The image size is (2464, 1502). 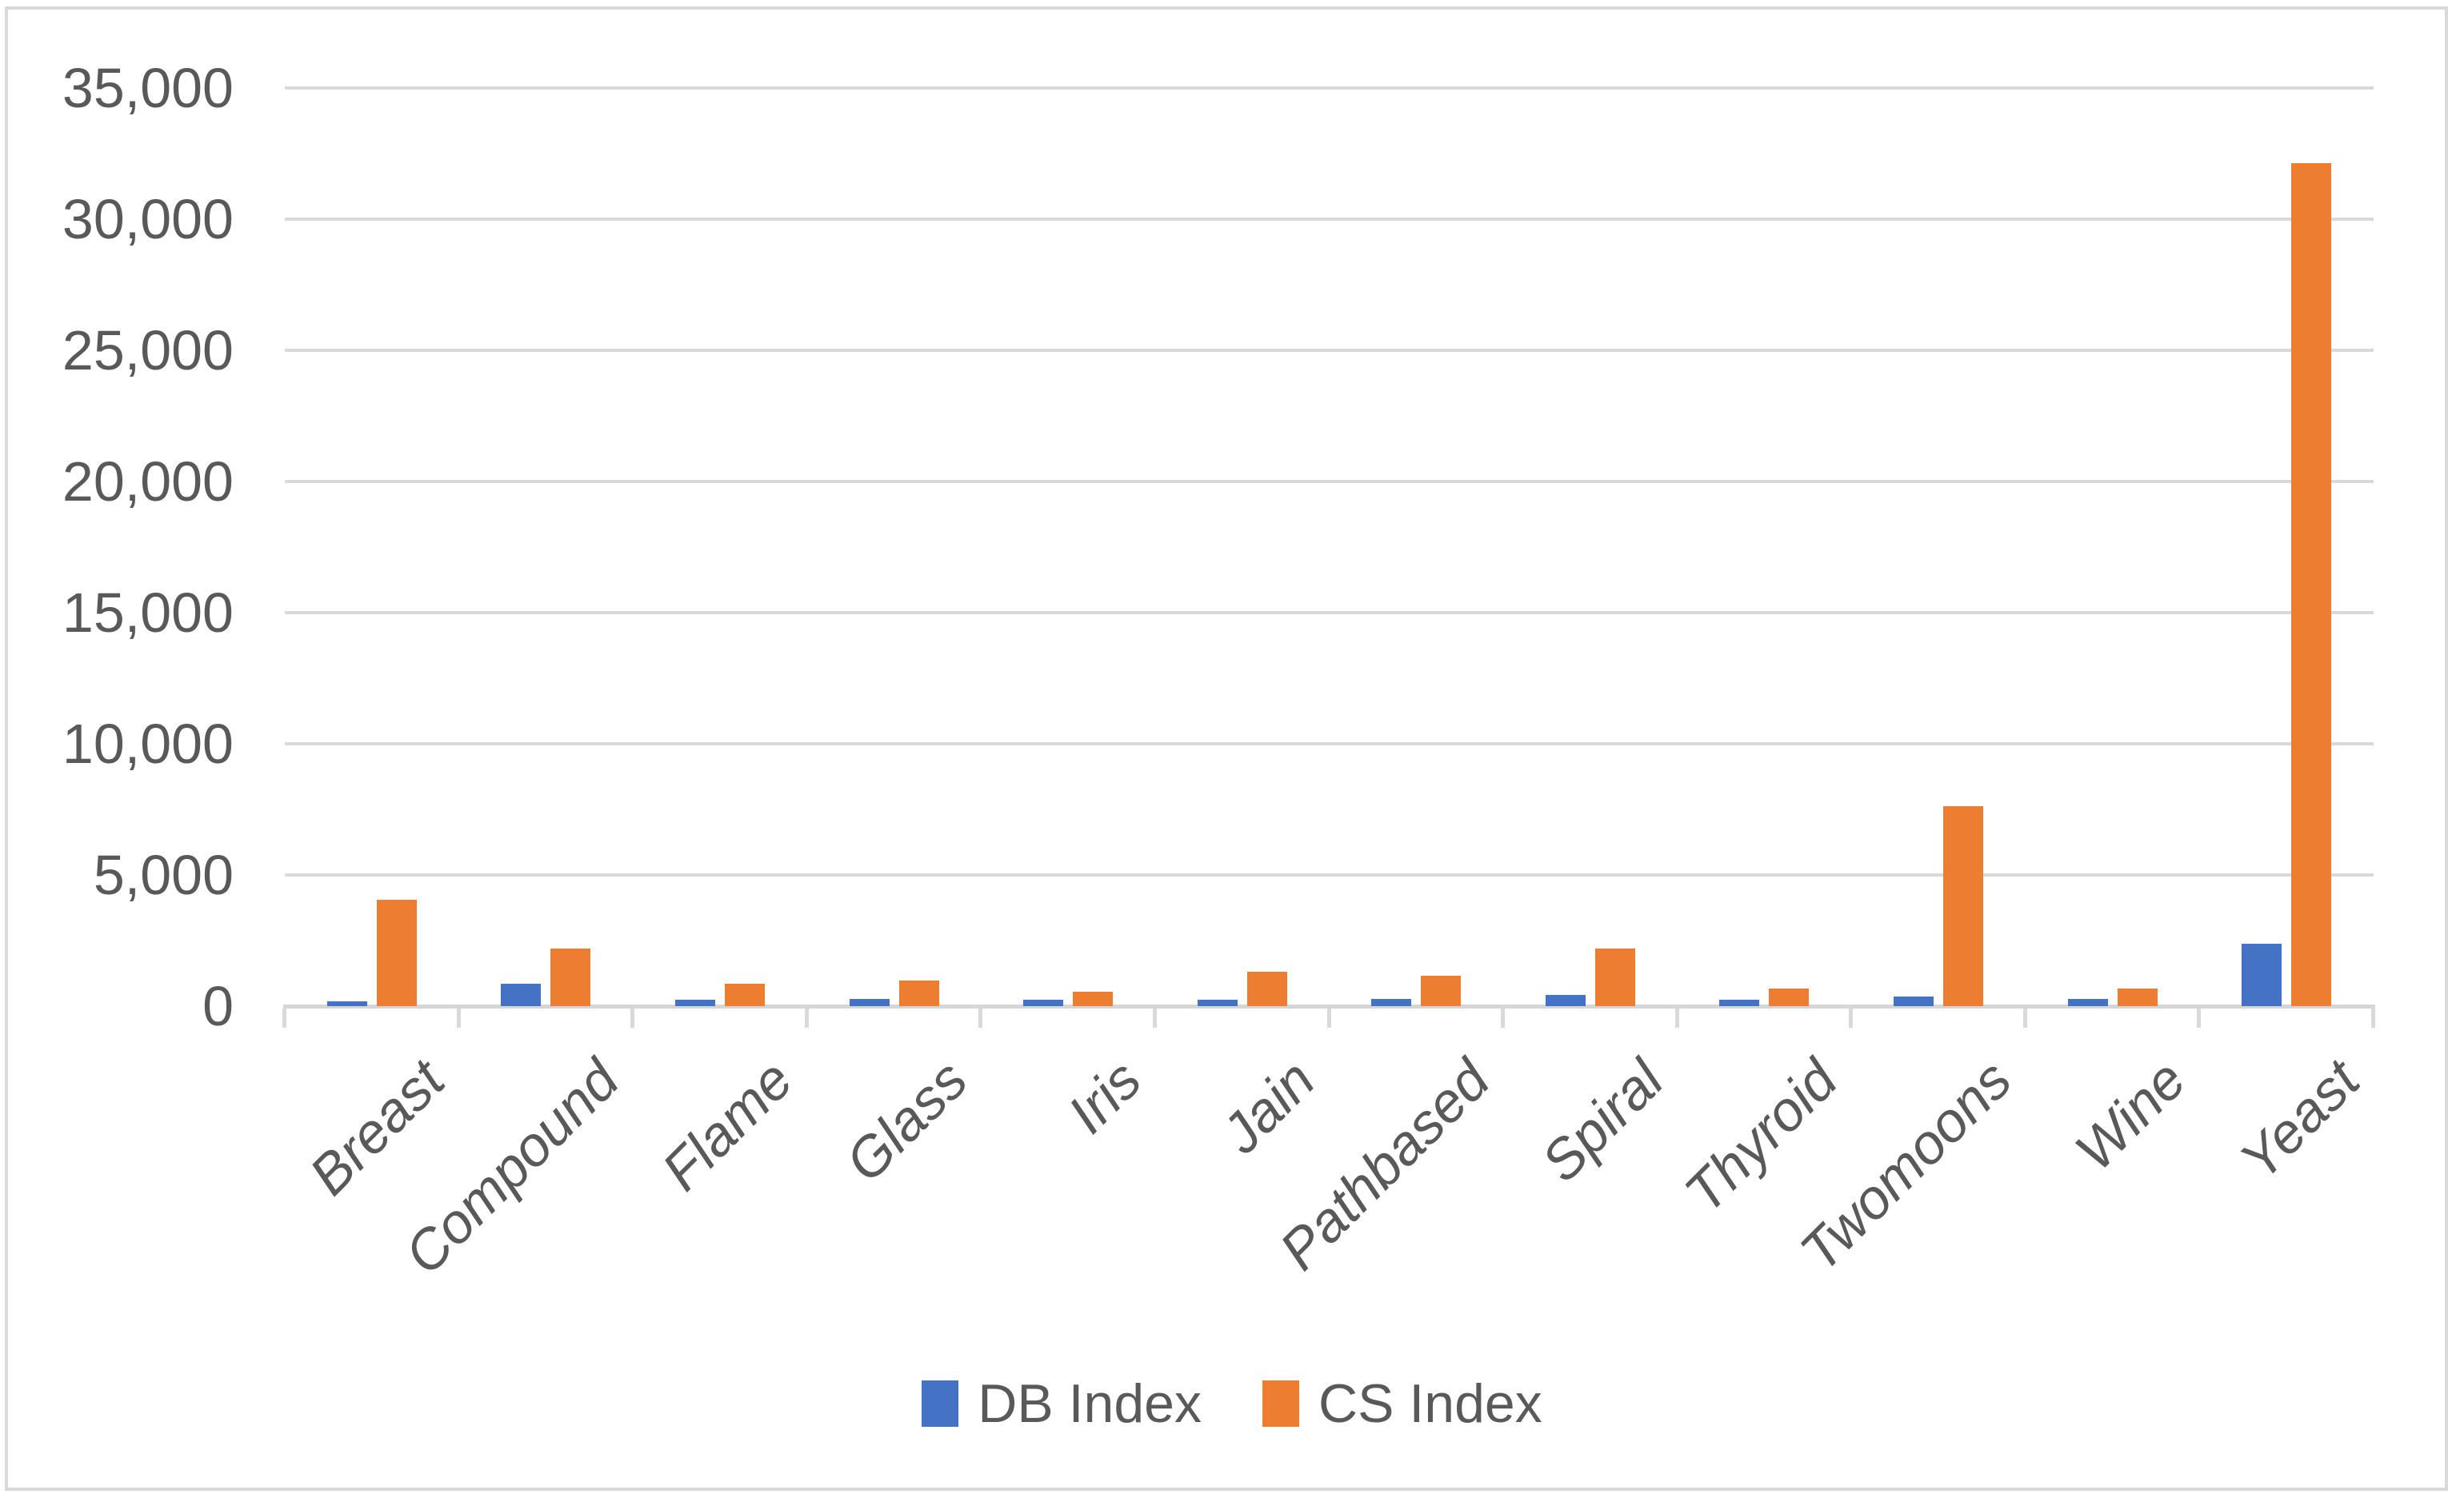 What do you see at coordinates (1232, 1403) in the screenshot?
I see `legend: DB Index CS Index` at bounding box center [1232, 1403].